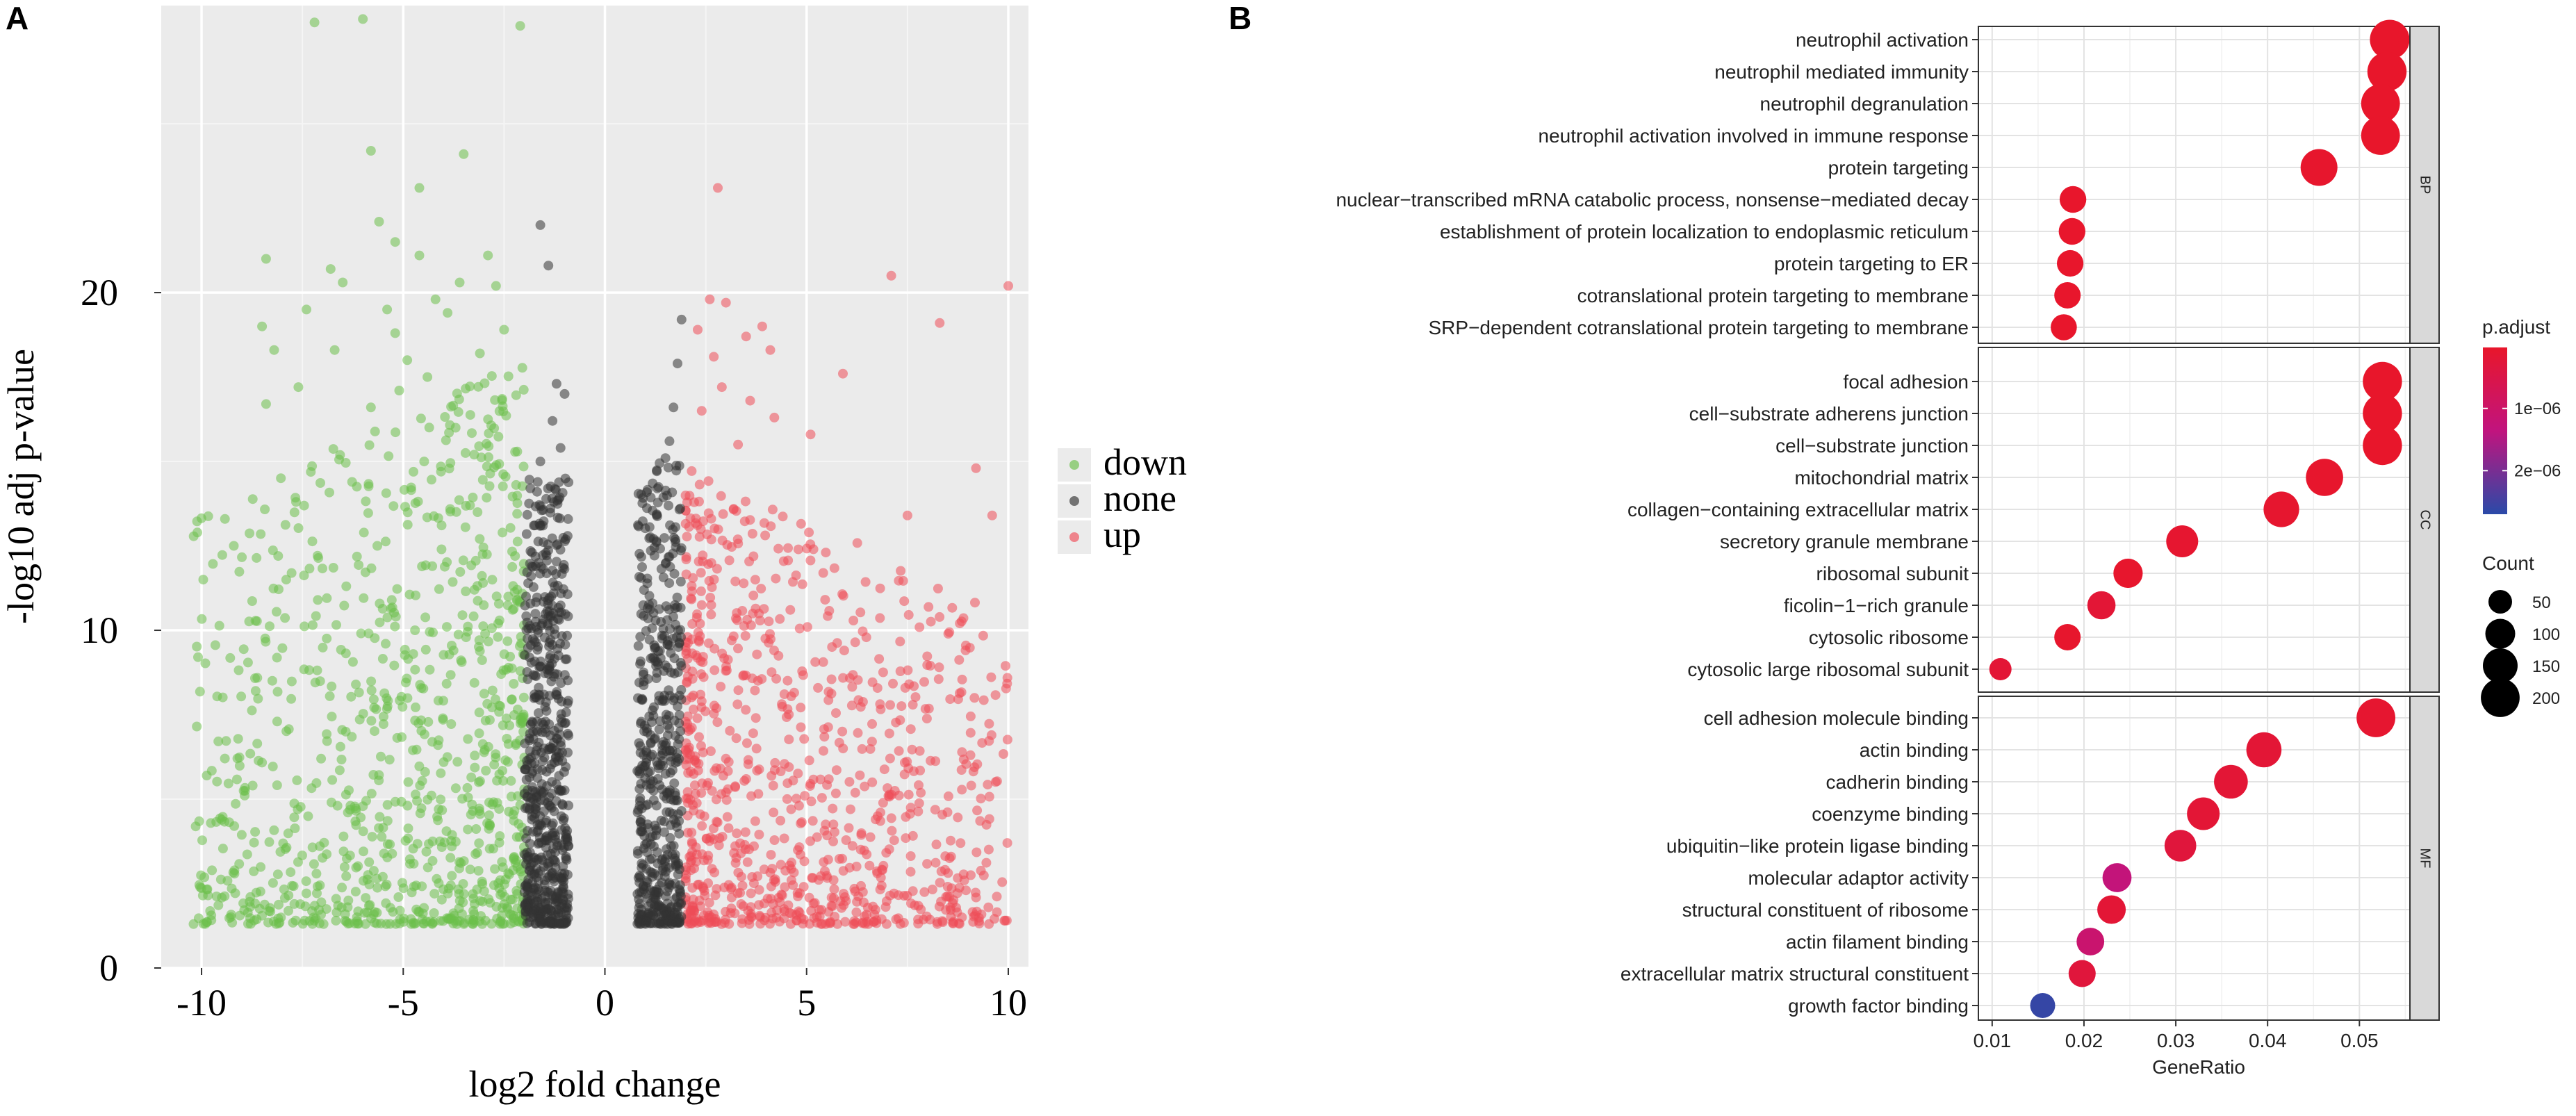 The image size is (2576, 1116). Describe the element at coordinates (2268, 1040) in the screenshot. I see `dotplot-x-tick-label: 0.04` at that location.